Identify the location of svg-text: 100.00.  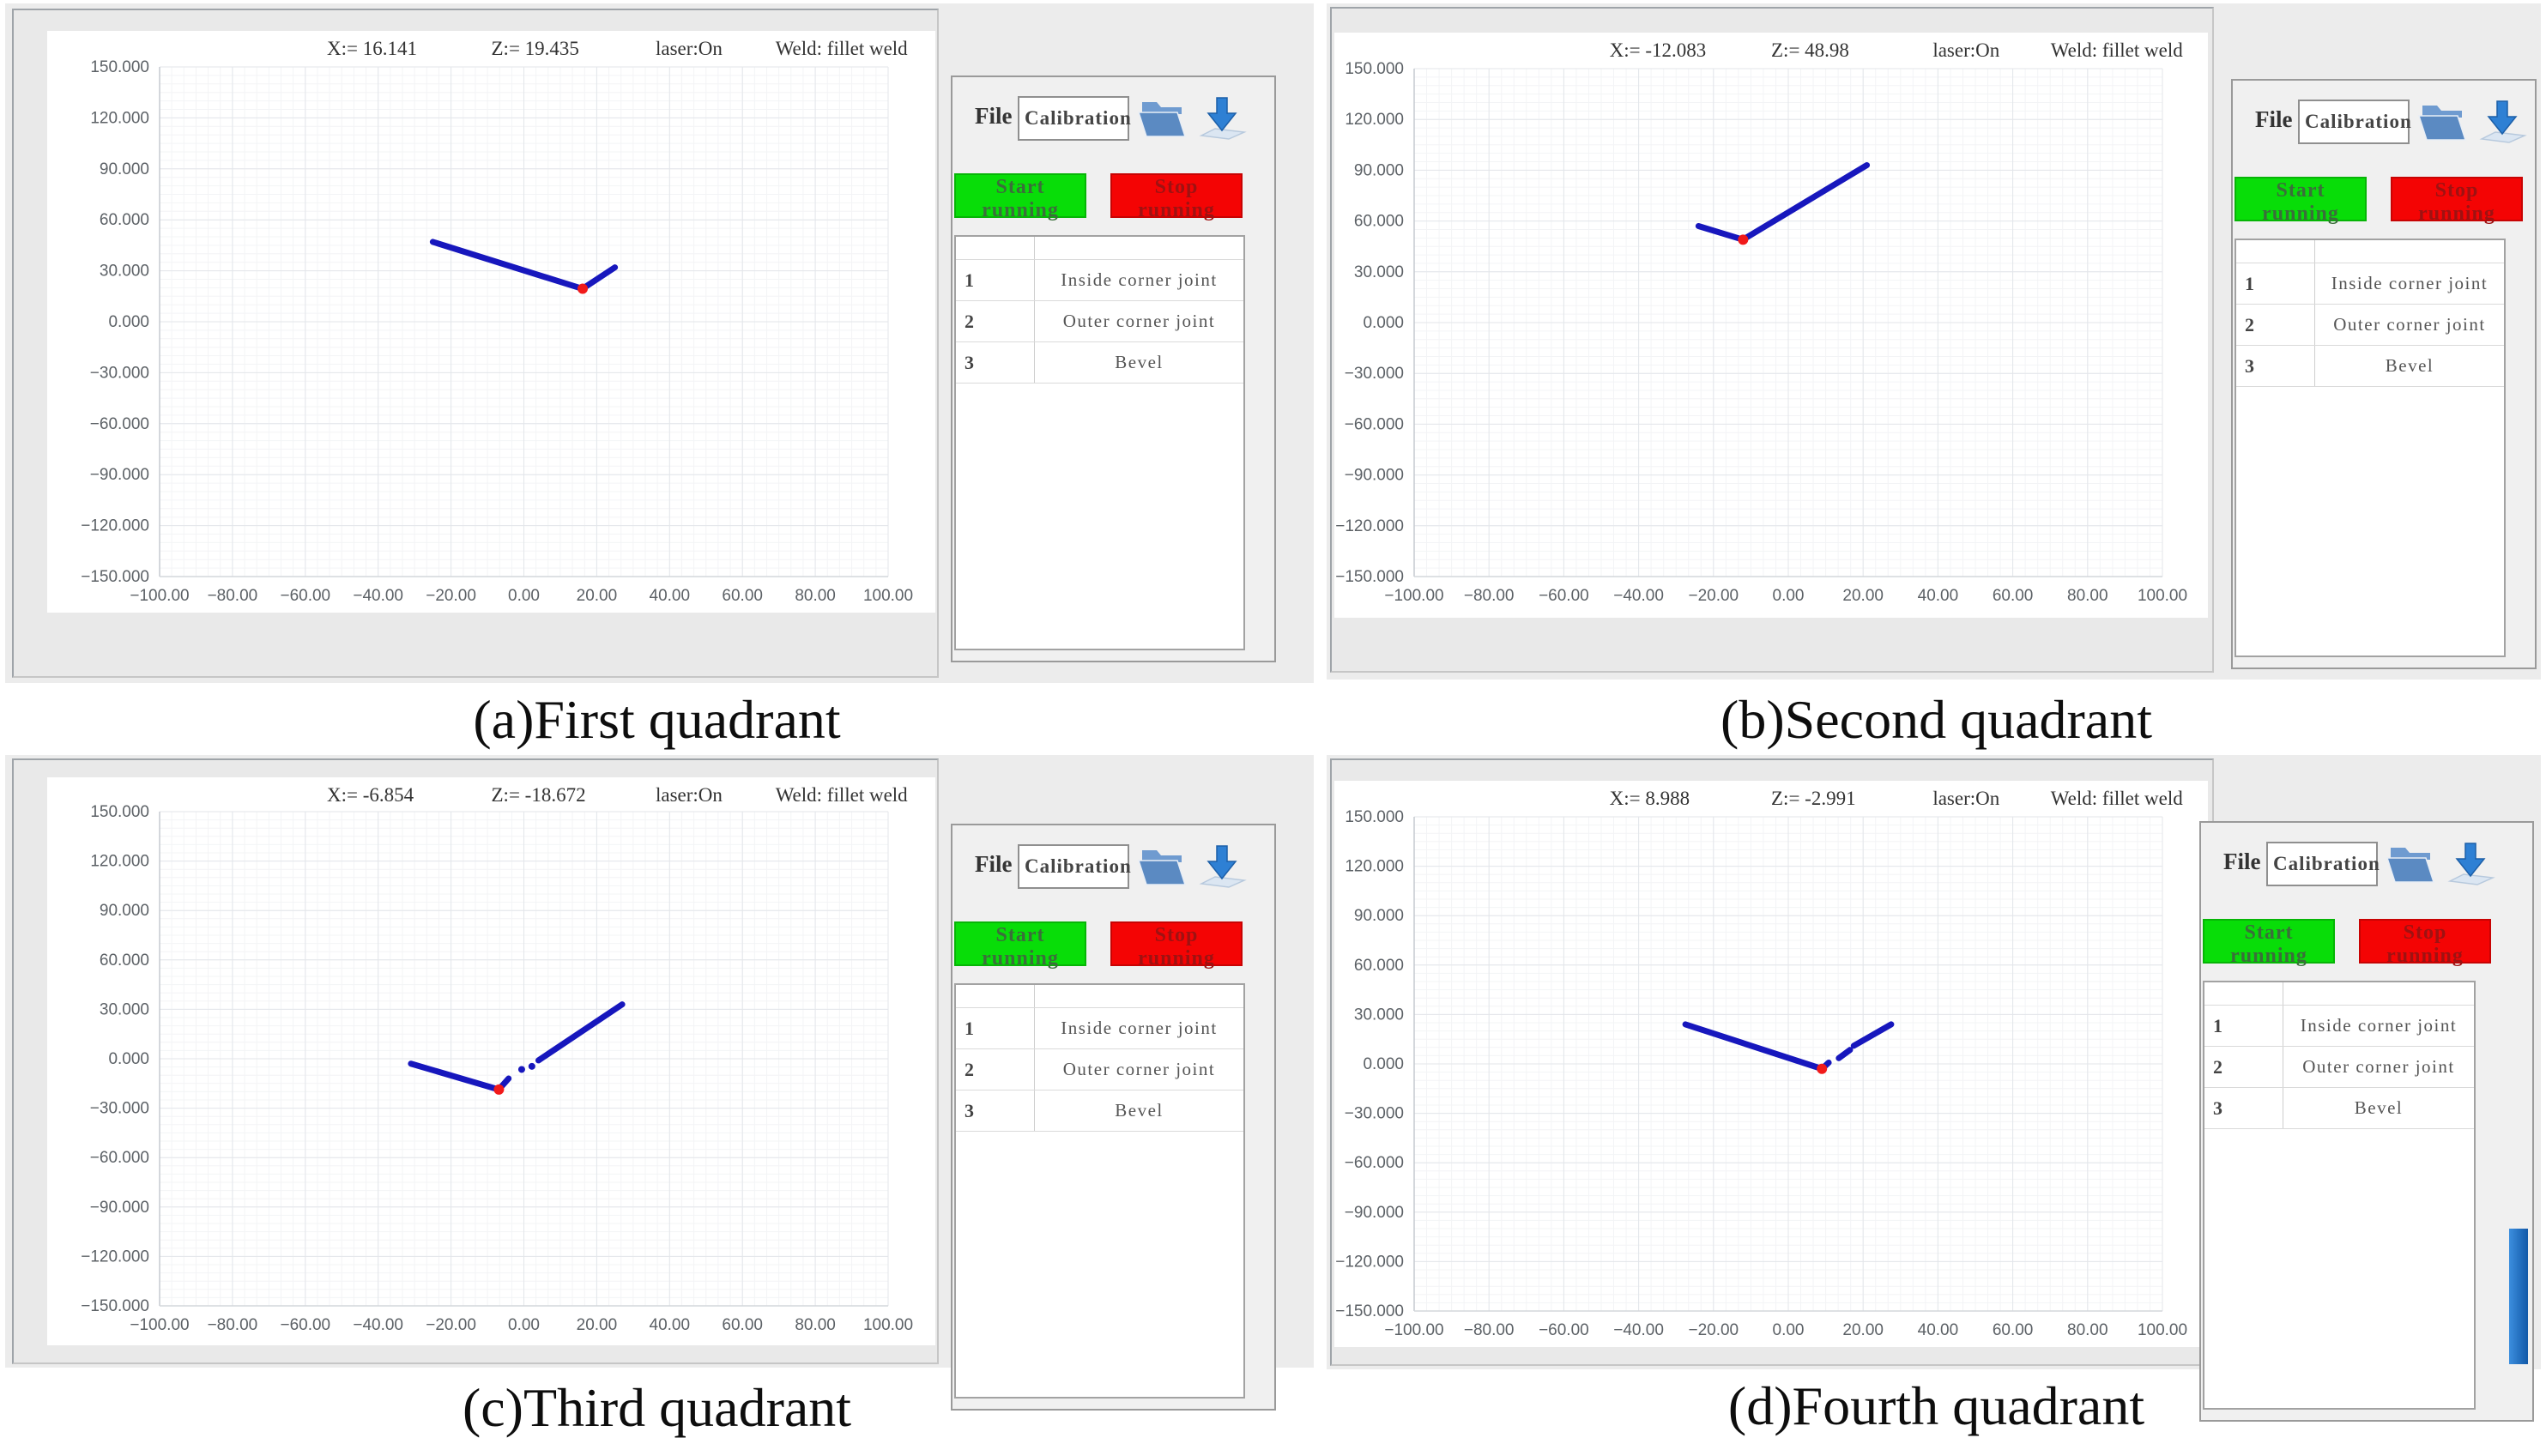
(888, 1325).